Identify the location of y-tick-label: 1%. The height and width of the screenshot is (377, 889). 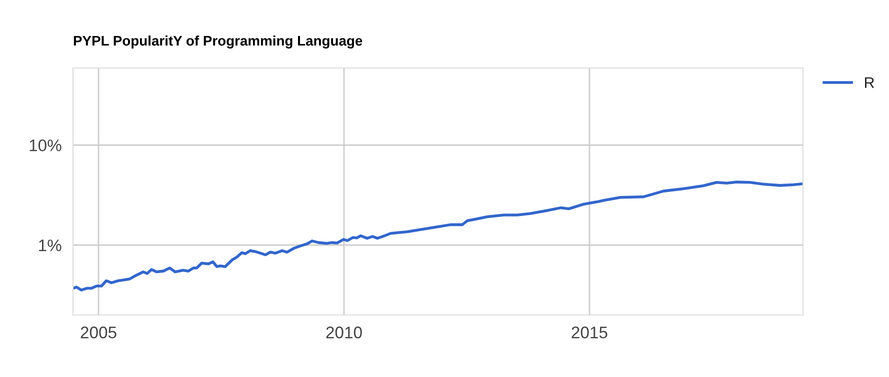
(50, 246).